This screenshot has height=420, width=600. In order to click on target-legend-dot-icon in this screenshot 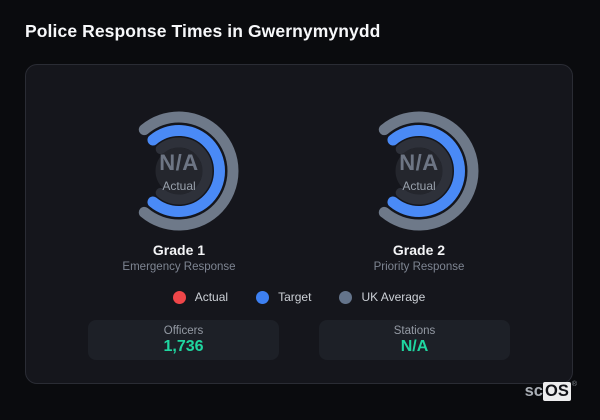, I will do `click(263, 297)`.